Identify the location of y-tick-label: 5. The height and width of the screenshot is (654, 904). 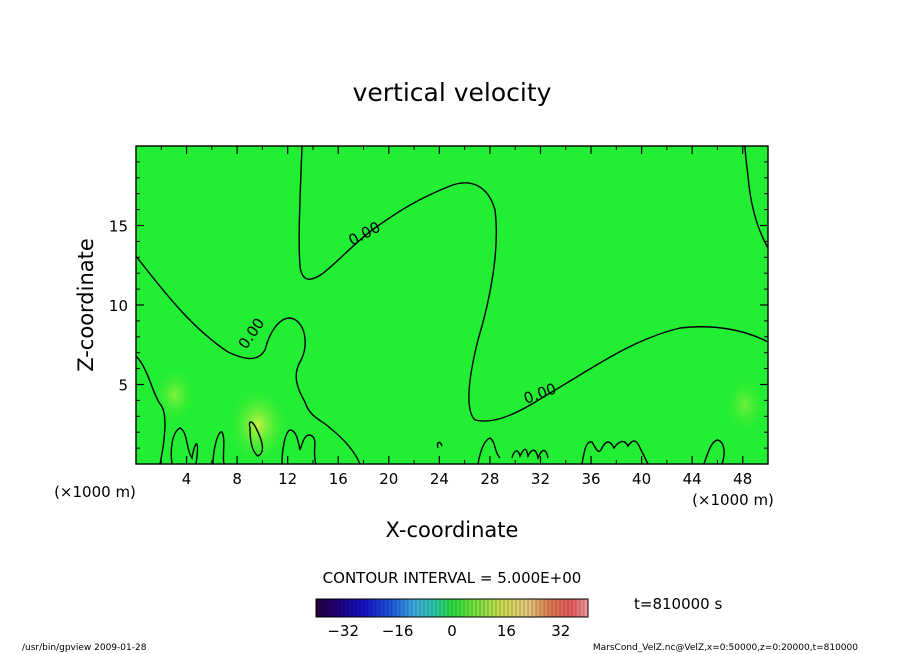
(123, 386).